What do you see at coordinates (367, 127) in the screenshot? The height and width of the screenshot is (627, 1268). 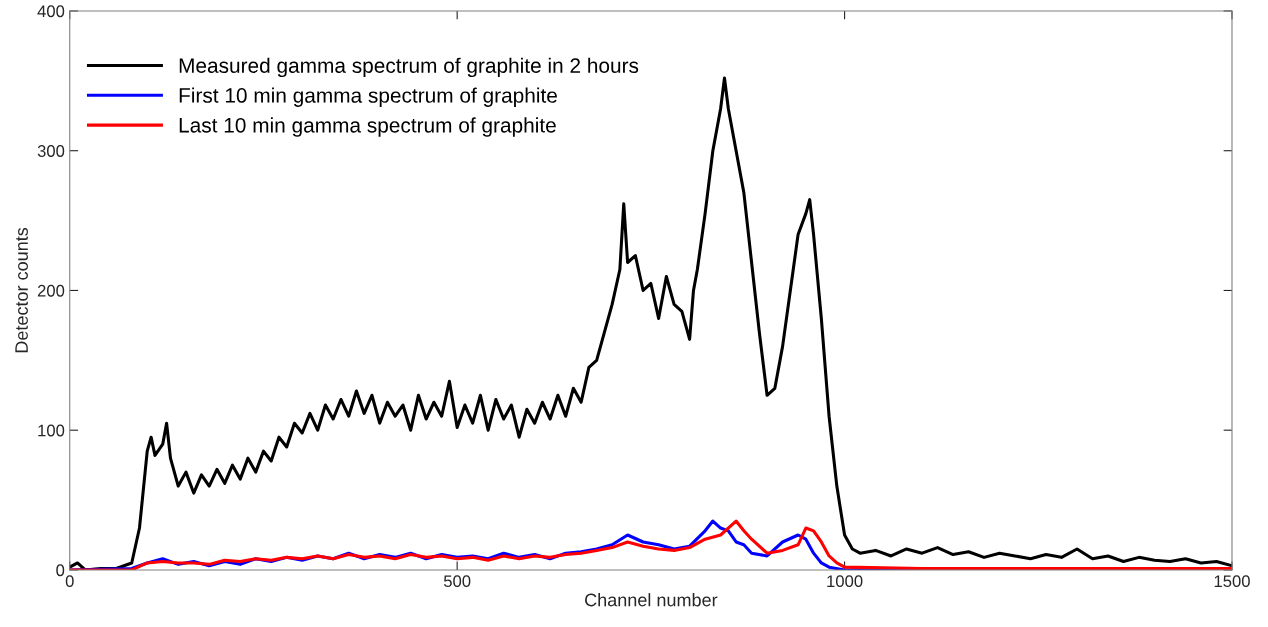 I see `legend-label: Last 10 min gamma spectrum of graphite` at bounding box center [367, 127].